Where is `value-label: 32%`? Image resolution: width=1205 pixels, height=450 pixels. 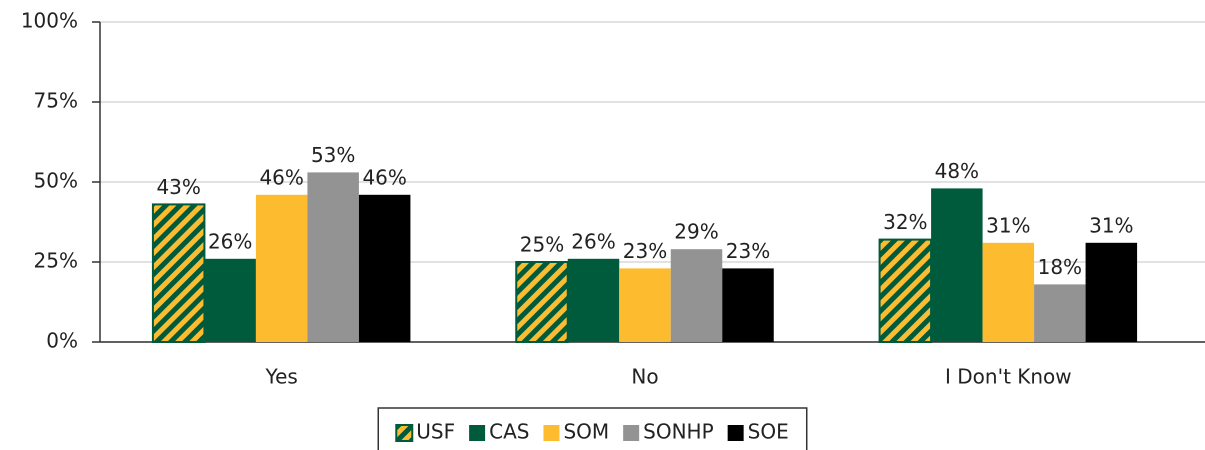
value-label: 32% is located at coordinates (905, 222).